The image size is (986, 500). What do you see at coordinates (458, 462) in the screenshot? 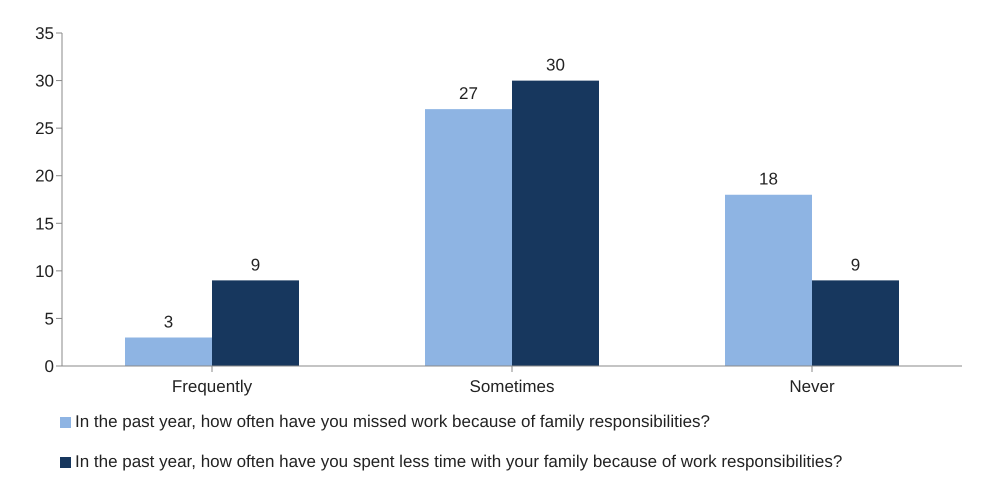
I see `legend-label: In the past year, how often have you spent less time with your family because of work responsibilities?` at bounding box center [458, 462].